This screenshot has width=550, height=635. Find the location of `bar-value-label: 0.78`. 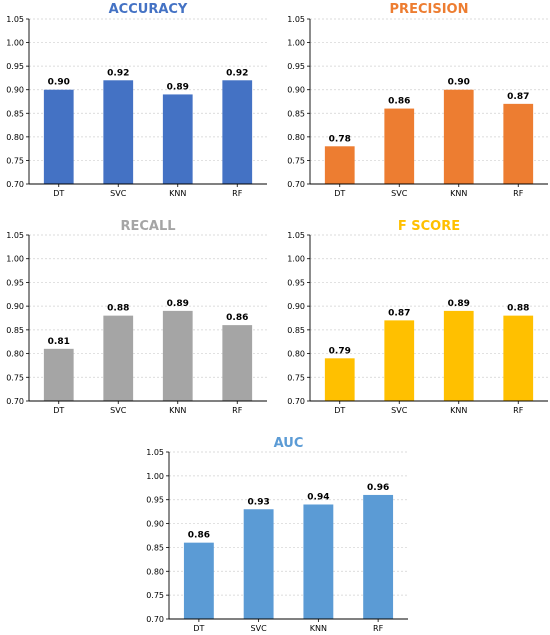

bar-value-label: 0.78 is located at coordinates (340, 139).